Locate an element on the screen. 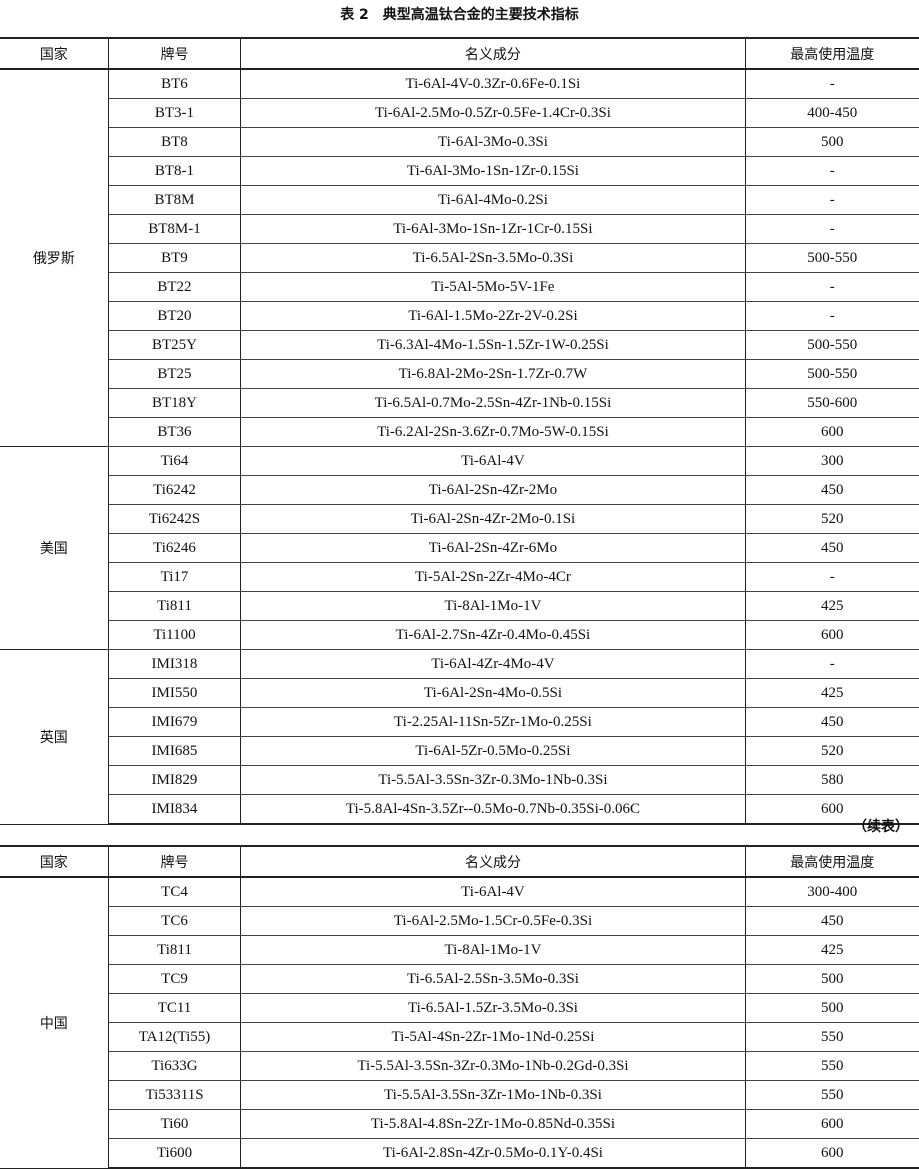 The width and height of the screenshot is (919, 1169). table-row: BT22 Ti-5Al-5Mo-5V-1Fe - is located at coordinates (459, 287).